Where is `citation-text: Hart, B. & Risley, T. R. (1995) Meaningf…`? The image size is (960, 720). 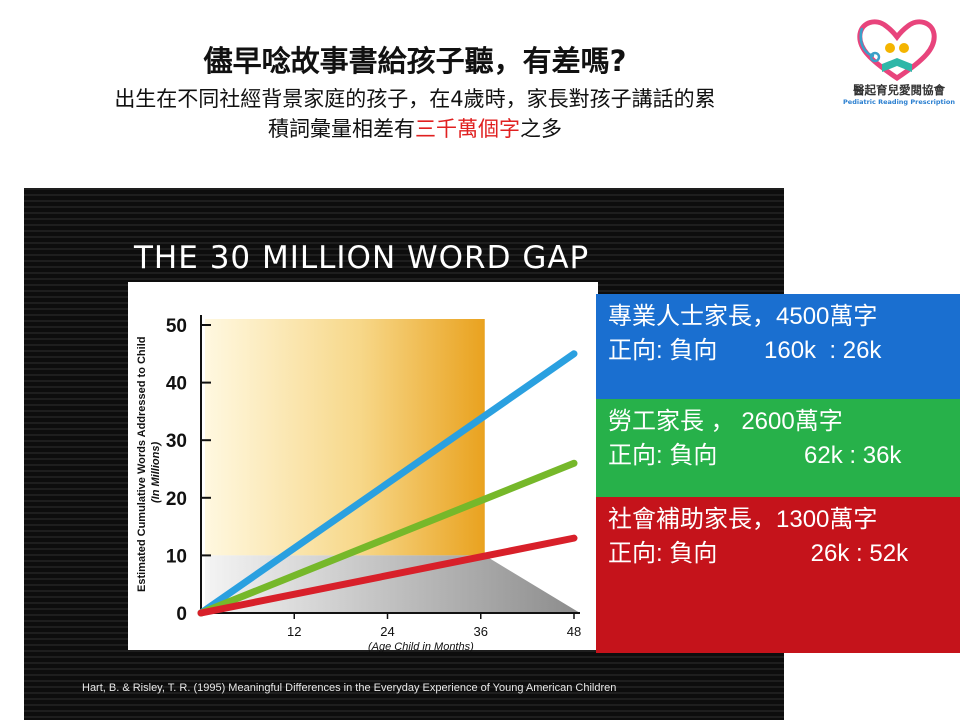 citation-text: Hart, B. & Risley, T. R. (1995) Meaningf… is located at coordinates (349, 688).